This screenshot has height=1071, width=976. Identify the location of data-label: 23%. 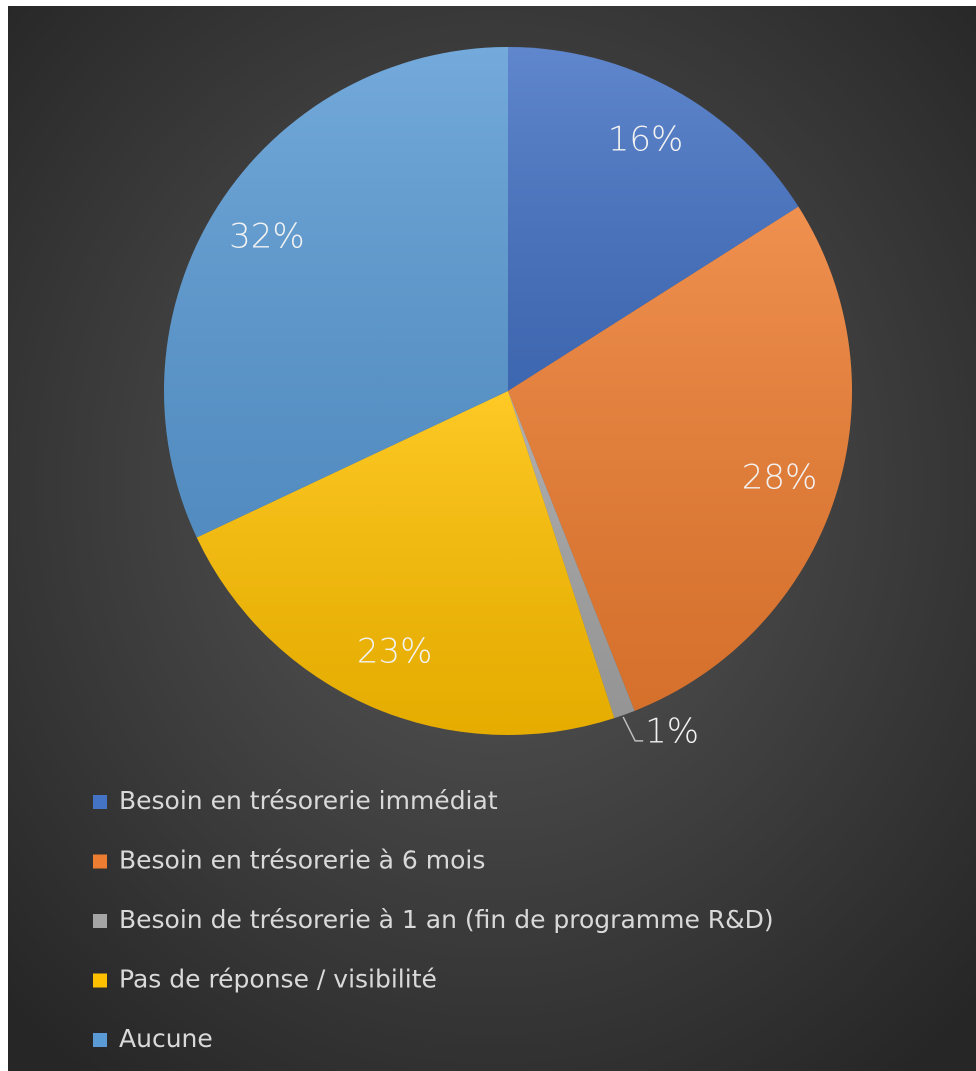
(395, 652).